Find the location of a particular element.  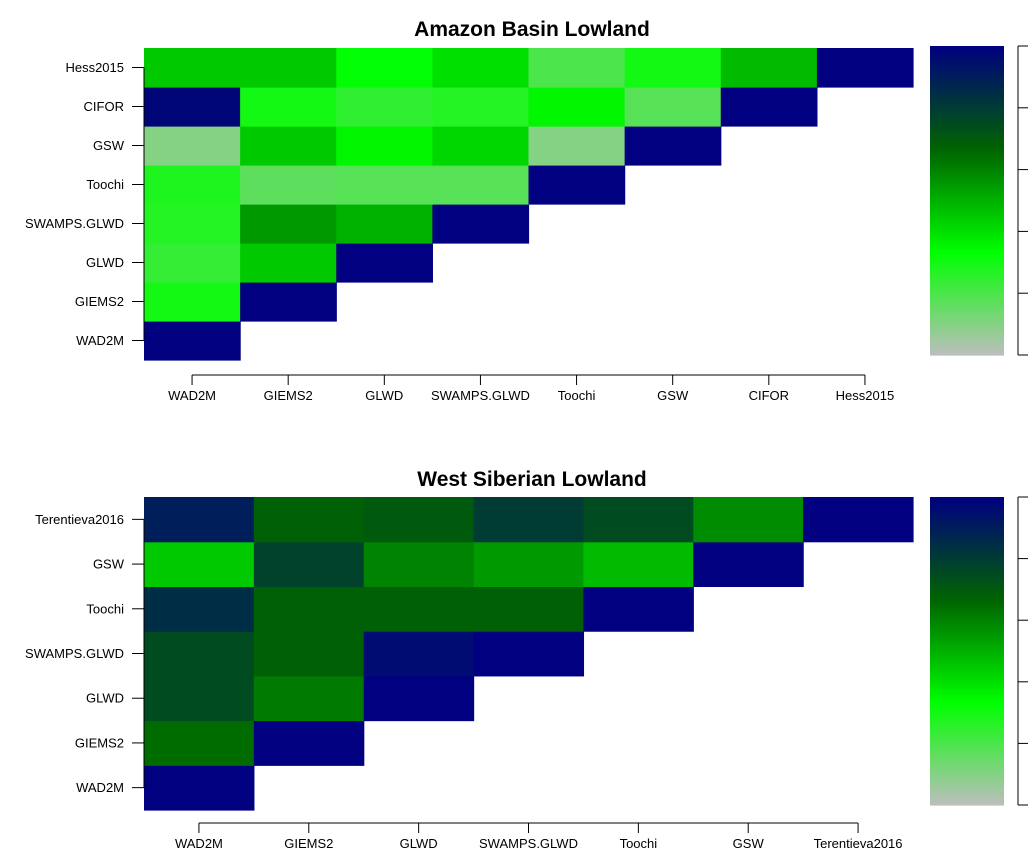

x-tick-label: Toochi is located at coordinates (639, 843).